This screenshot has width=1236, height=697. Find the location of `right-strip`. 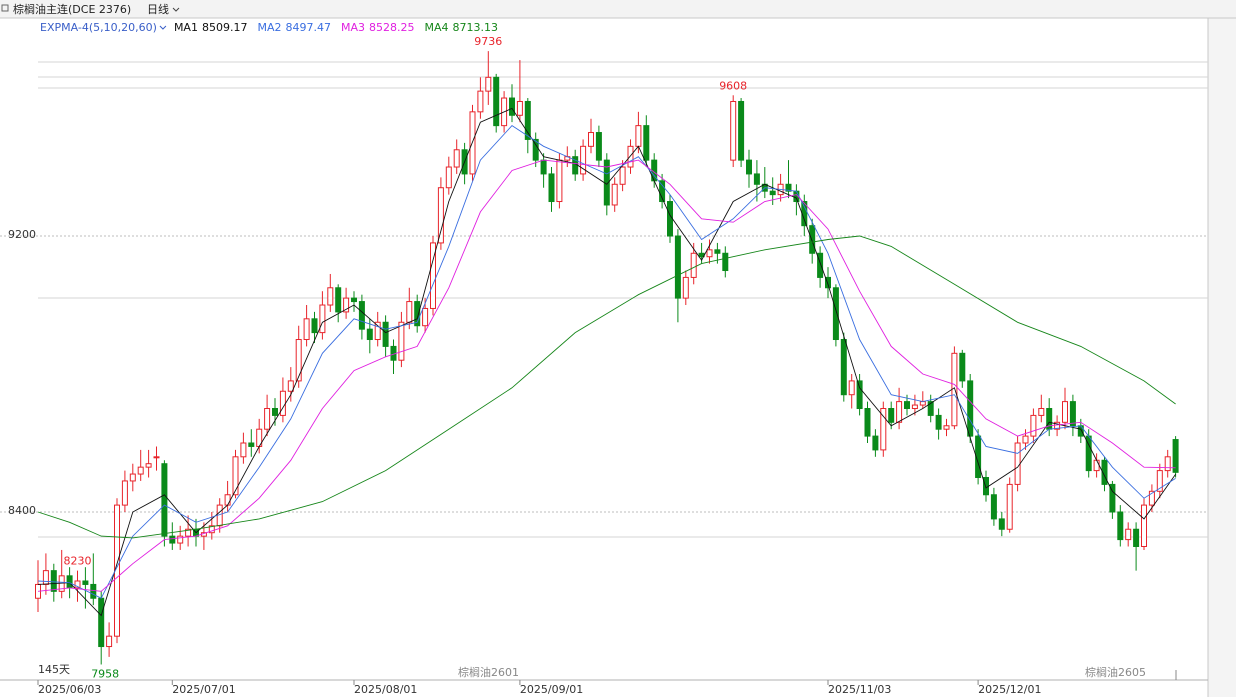

right-strip is located at coordinates (1222, 357).